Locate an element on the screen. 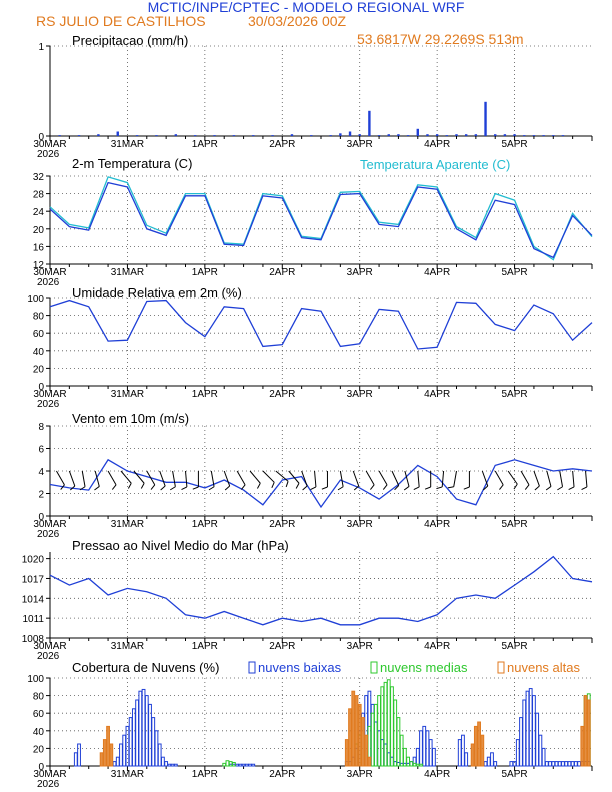 Image resolution: width=612 pixels, height=792 pixels. humidity-ytick-label: 20 is located at coordinates (39, 369).